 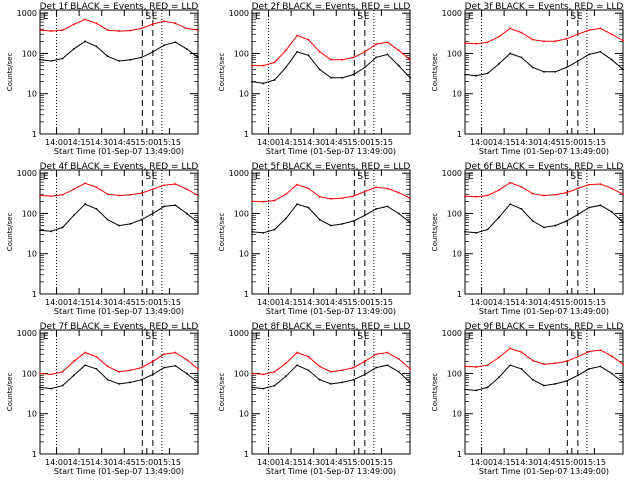 What do you see at coordinates (119, 7) in the screenshot?
I see `panel-title: Det 1f BLACK = Events, RED = LLD` at bounding box center [119, 7].